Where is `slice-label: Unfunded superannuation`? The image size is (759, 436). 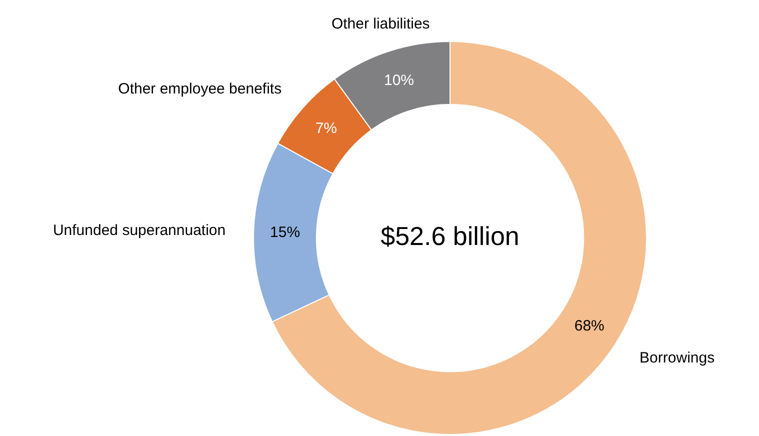
slice-label: Unfunded superannuation is located at coordinates (139, 231).